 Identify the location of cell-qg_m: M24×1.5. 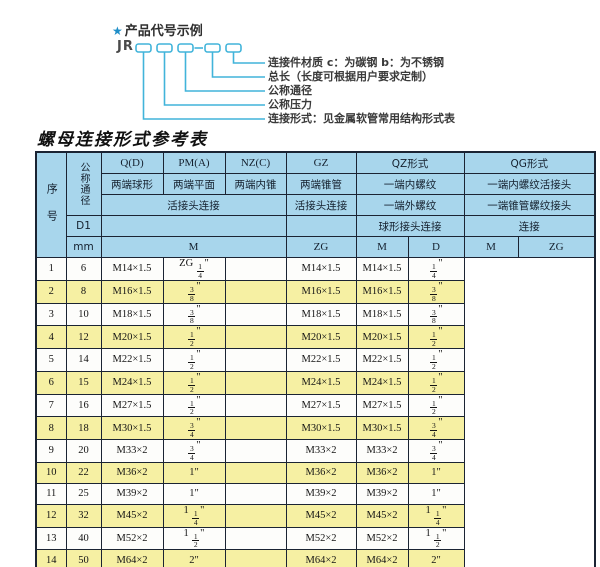
(382, 382).